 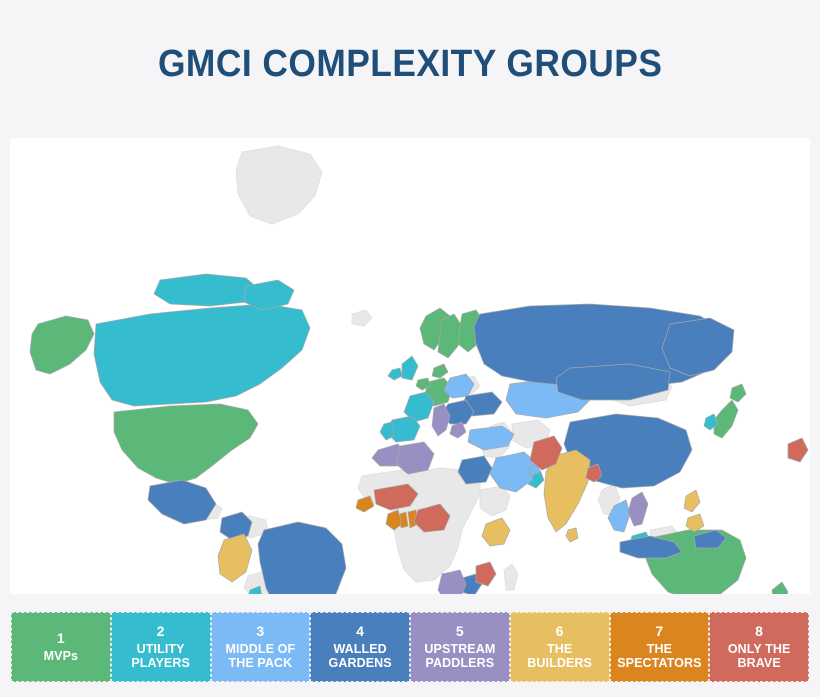 I want to click on region-egypt, so click(x=475, y=470).